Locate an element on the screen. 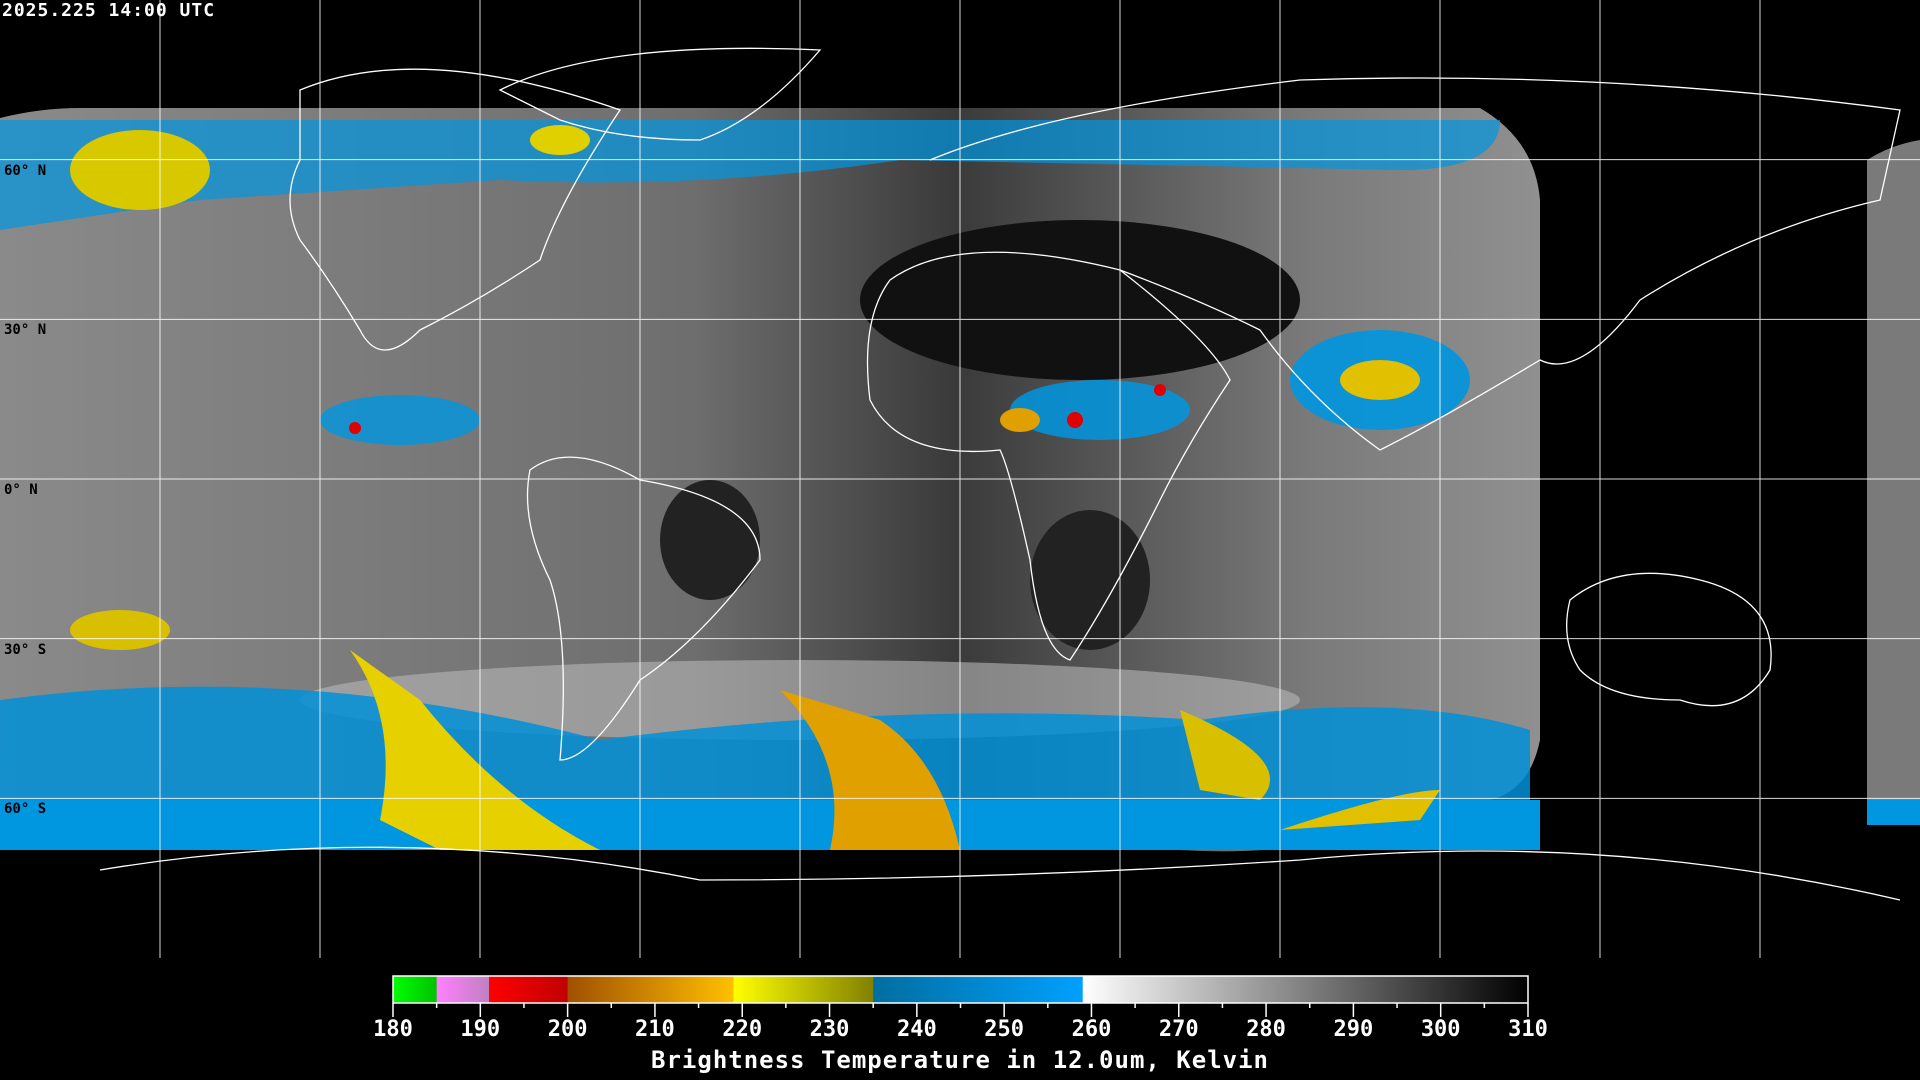  colorbar-tick-label: 260 is located at coordinates (1092, 1029).